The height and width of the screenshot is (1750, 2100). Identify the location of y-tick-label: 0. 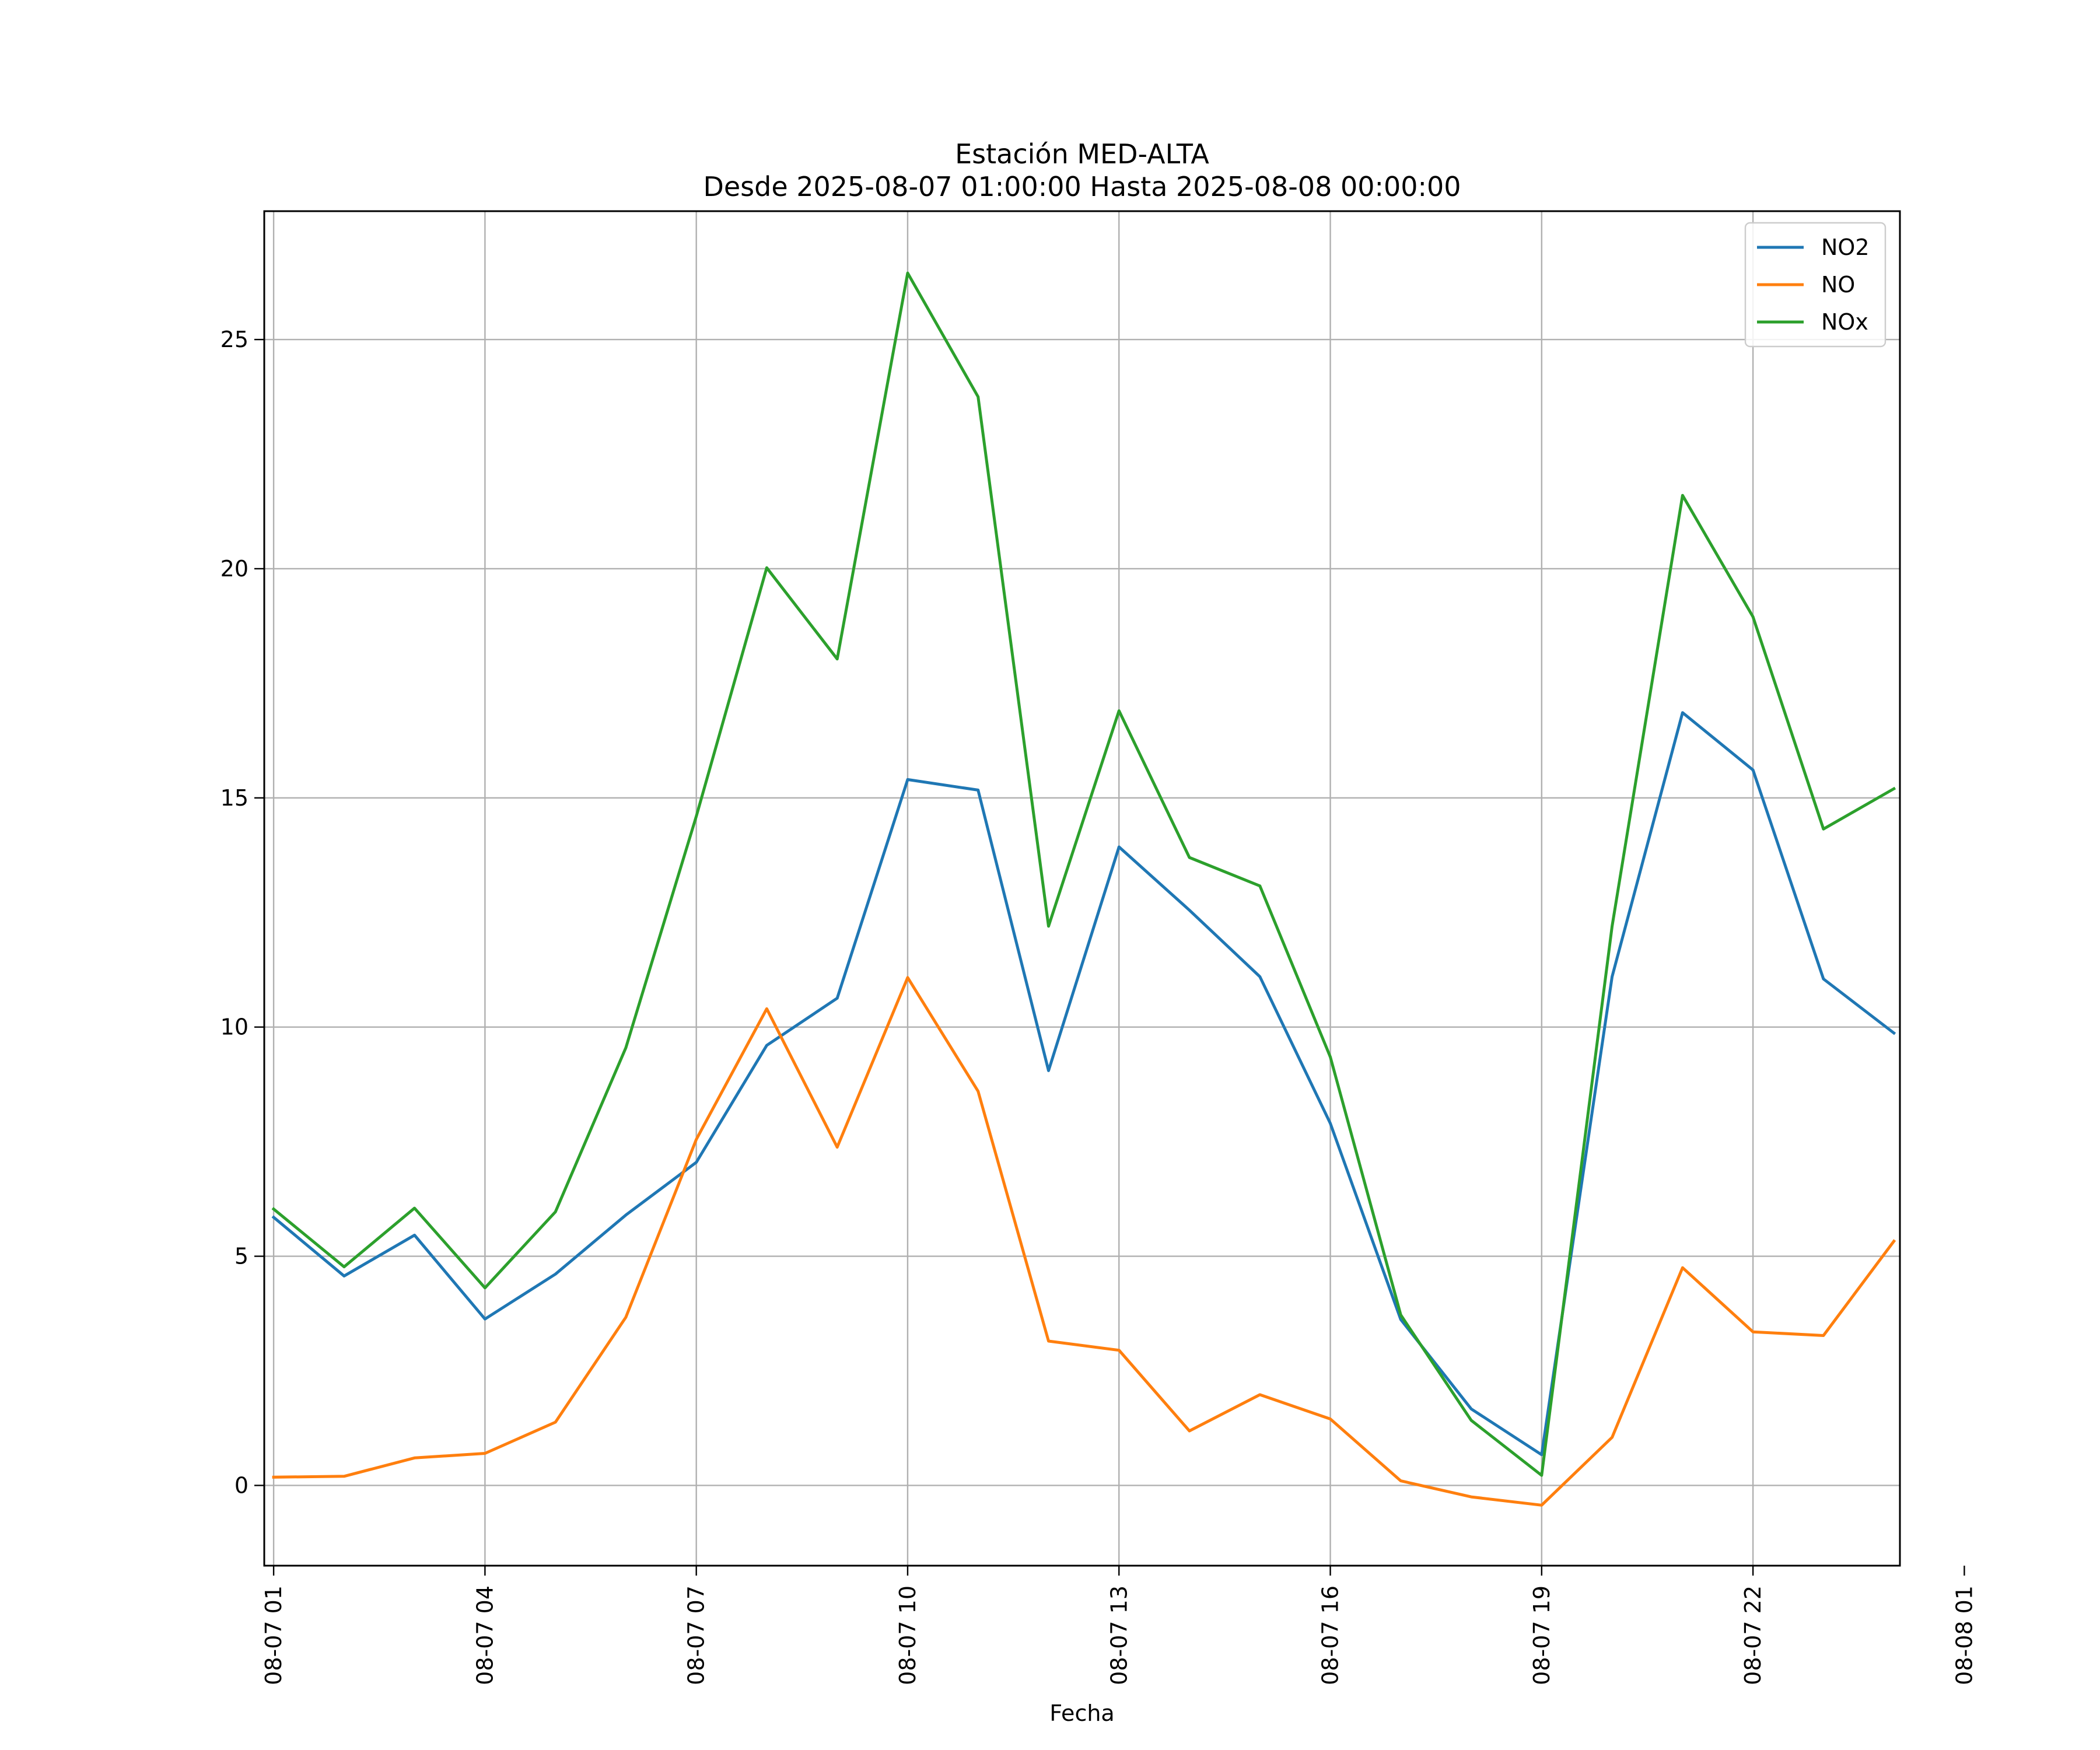
(242, 1485).